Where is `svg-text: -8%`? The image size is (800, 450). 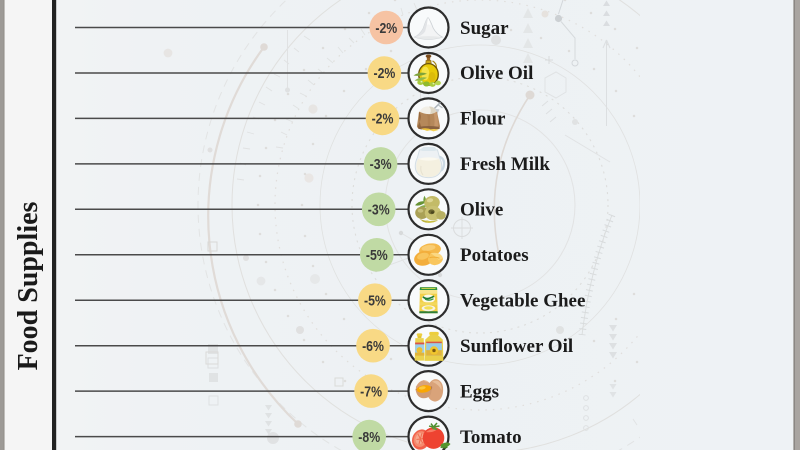 svg-text: -8% is located at coordinates (369, 437).